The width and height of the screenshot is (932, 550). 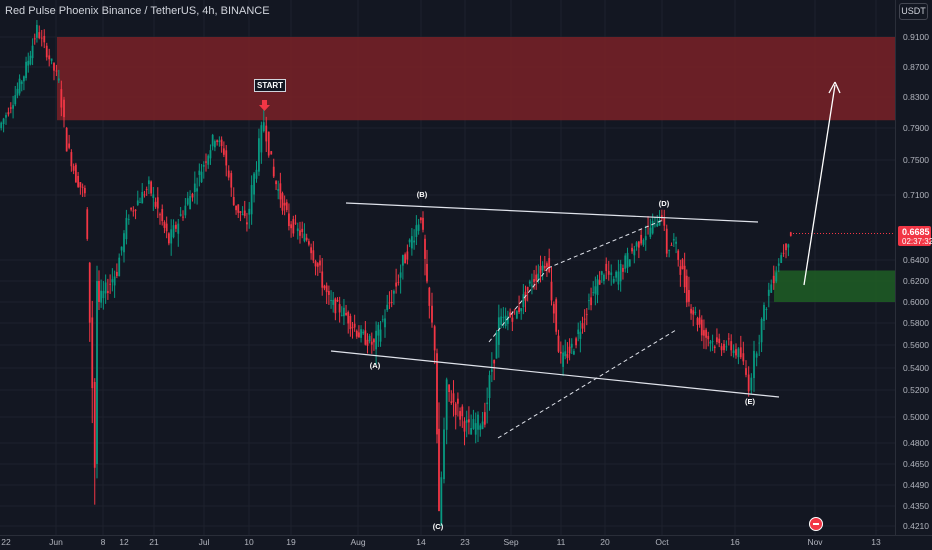 What do you see at coordinates (511, 542) in the screenshot?
I see `time-tick: Sep` at bounding box center [511, 542].